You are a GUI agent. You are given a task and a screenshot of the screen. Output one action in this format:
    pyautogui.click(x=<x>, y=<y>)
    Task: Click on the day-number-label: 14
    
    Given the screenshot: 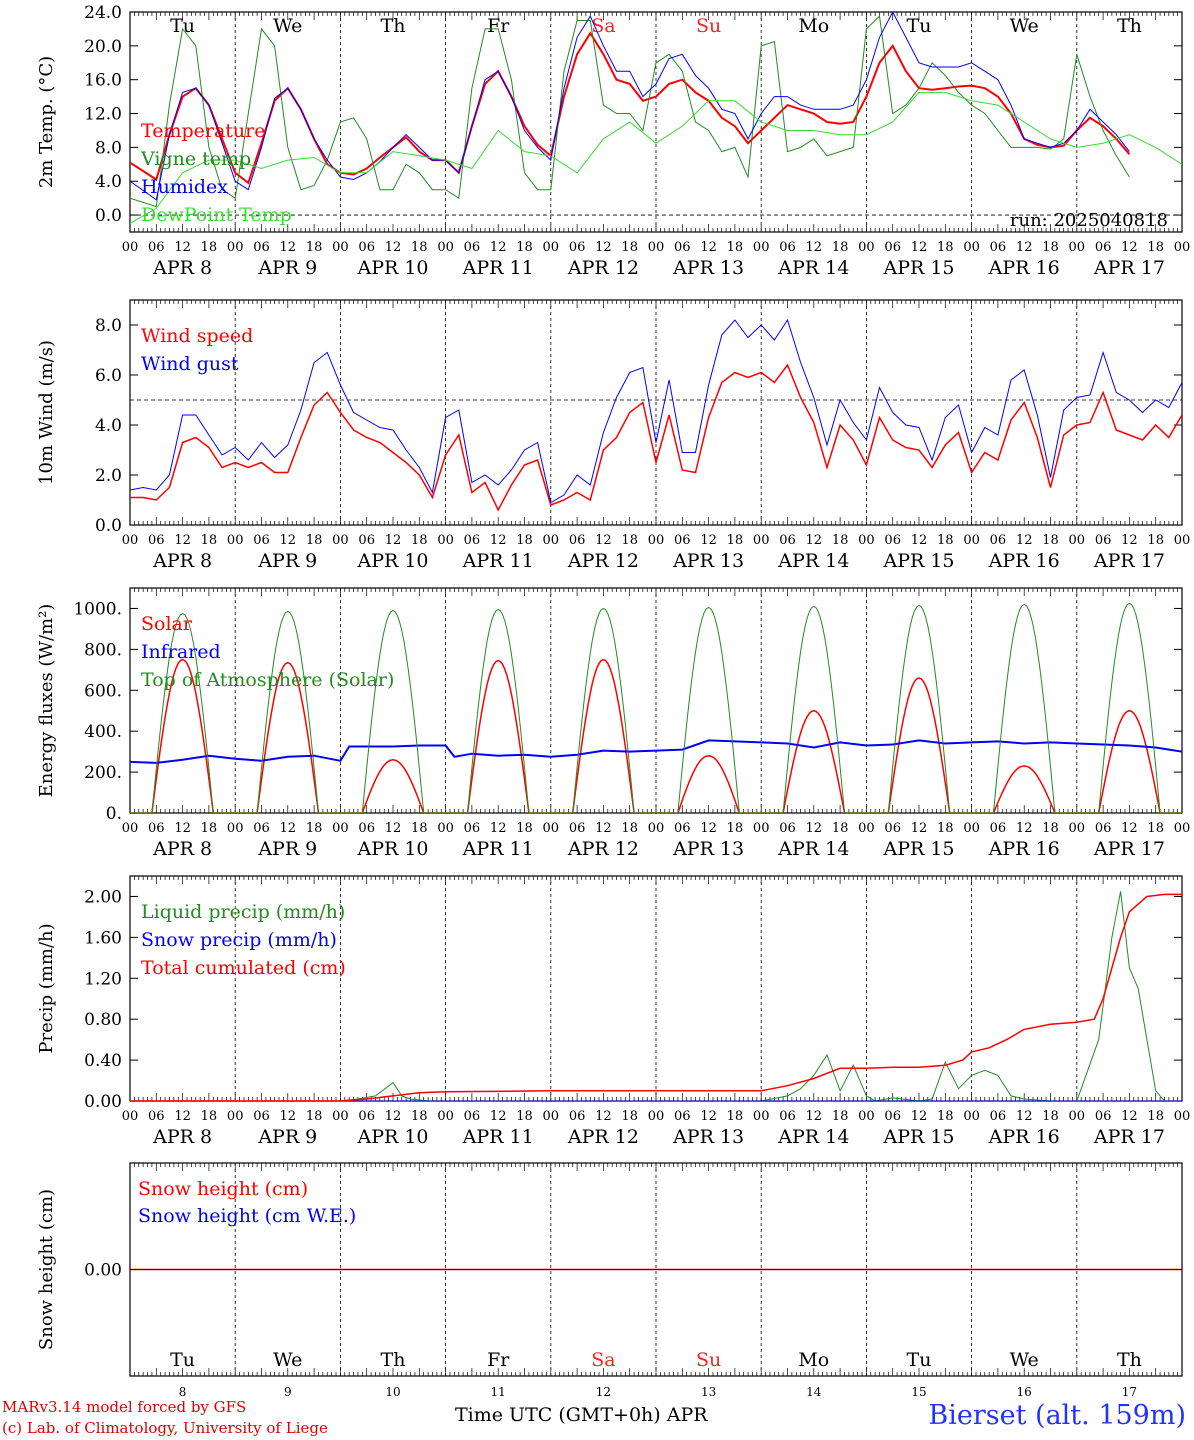 What is the action you would take?
    pyautogui.click(x=814, y=1392)
    